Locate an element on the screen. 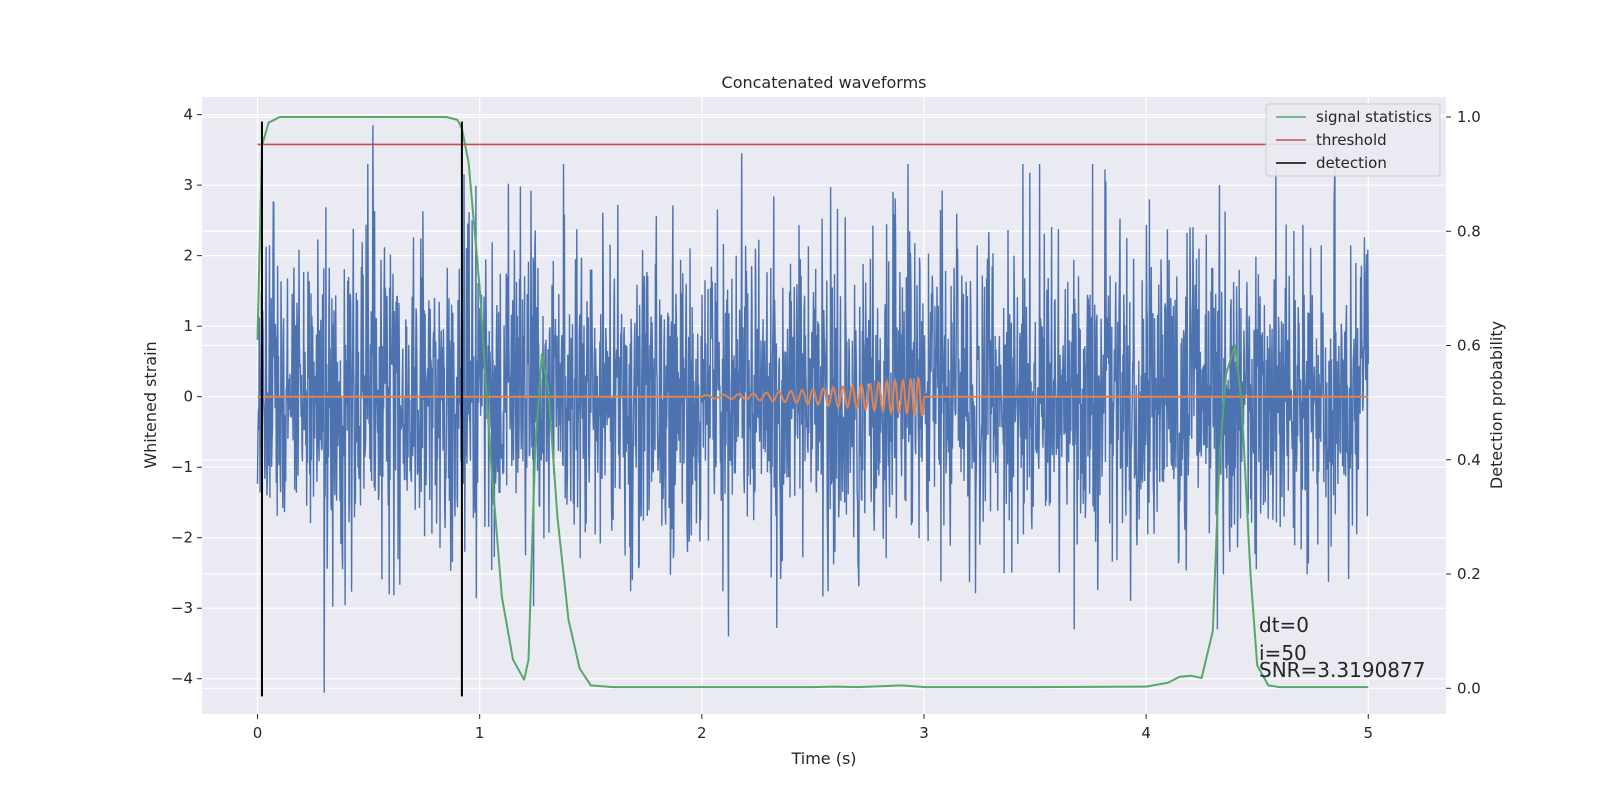  y-tick-label-1: −3 is located at coordinates (182, 608).